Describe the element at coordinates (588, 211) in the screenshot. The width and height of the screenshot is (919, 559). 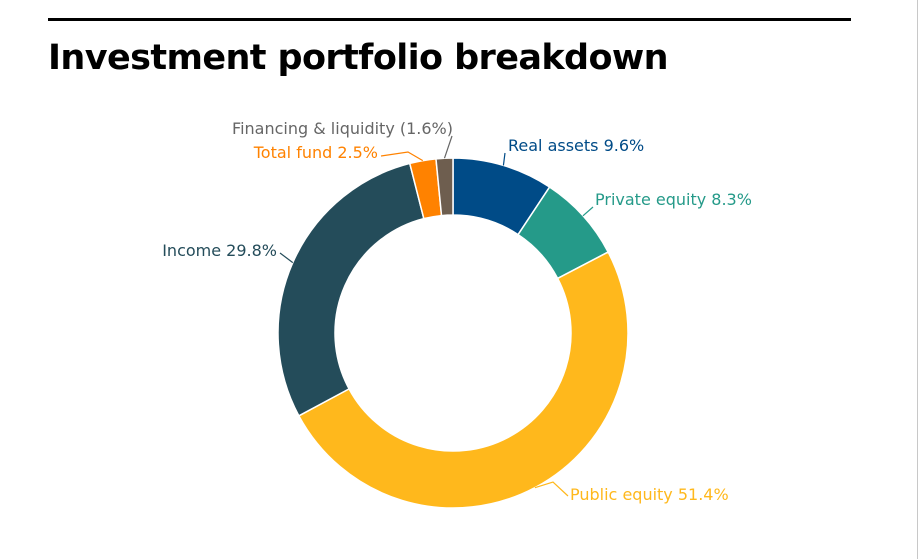
I see `leader-line-private-equity` at that location.